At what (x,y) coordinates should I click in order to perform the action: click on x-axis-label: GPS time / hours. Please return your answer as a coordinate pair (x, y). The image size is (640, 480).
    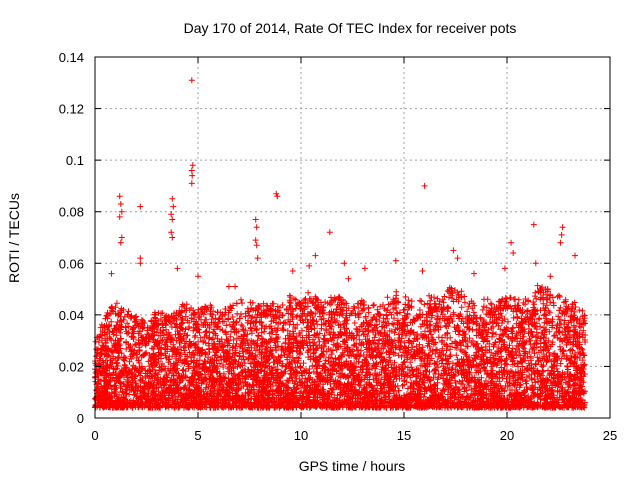
    Looking at the image, I should click on (352, 466).